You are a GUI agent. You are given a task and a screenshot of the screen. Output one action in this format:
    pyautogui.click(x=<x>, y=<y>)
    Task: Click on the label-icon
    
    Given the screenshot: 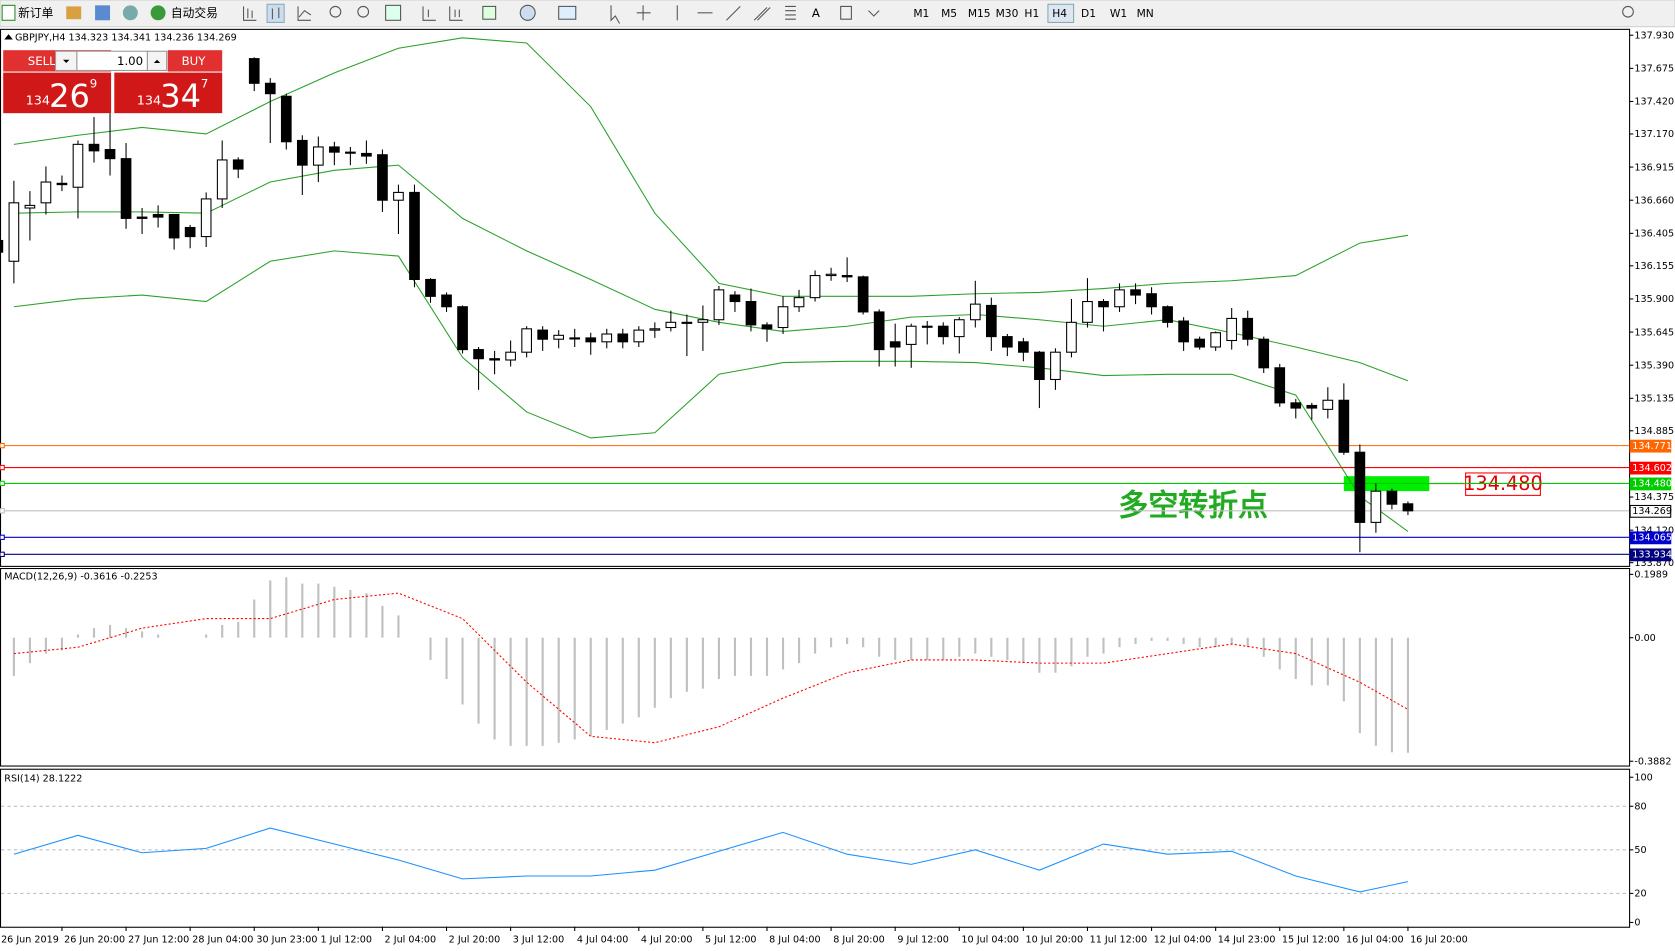 What is the action you would take?
    pyautogui.click(x=846, y=12)
    